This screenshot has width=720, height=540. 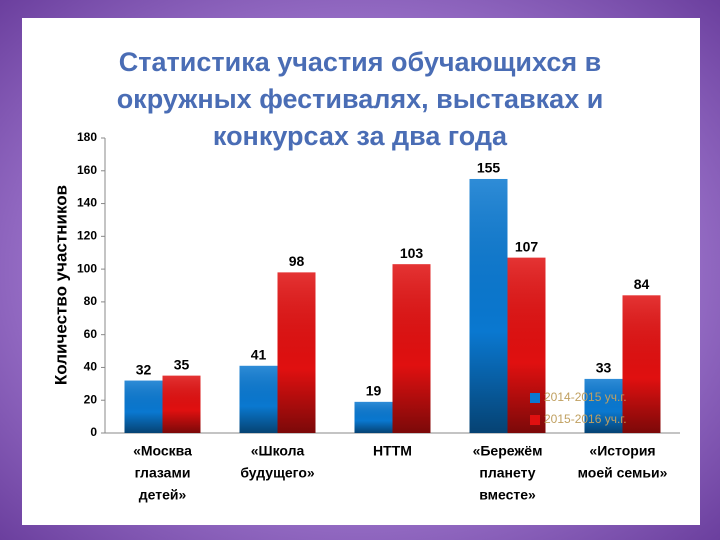 I want to click on value-label: 155, so click(x=489, y=168).